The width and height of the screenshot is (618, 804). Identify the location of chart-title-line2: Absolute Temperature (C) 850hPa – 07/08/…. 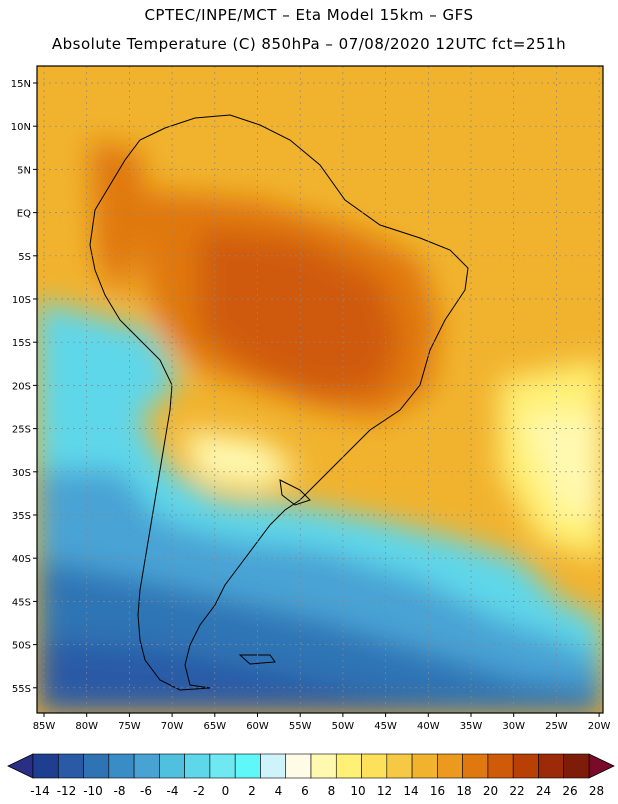
(309, 44).